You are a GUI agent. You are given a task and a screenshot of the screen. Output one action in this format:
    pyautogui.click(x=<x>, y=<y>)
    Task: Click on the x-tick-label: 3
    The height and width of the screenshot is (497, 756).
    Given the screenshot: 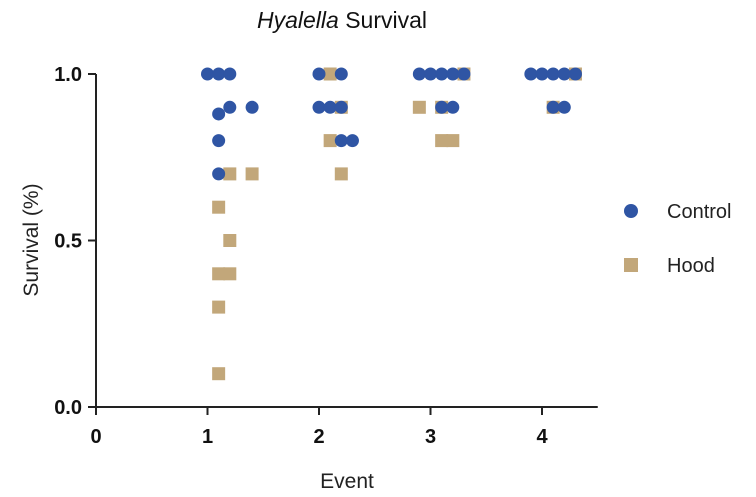 What is the action you would take?
    pyautogui.click(x=430, y=437)
    